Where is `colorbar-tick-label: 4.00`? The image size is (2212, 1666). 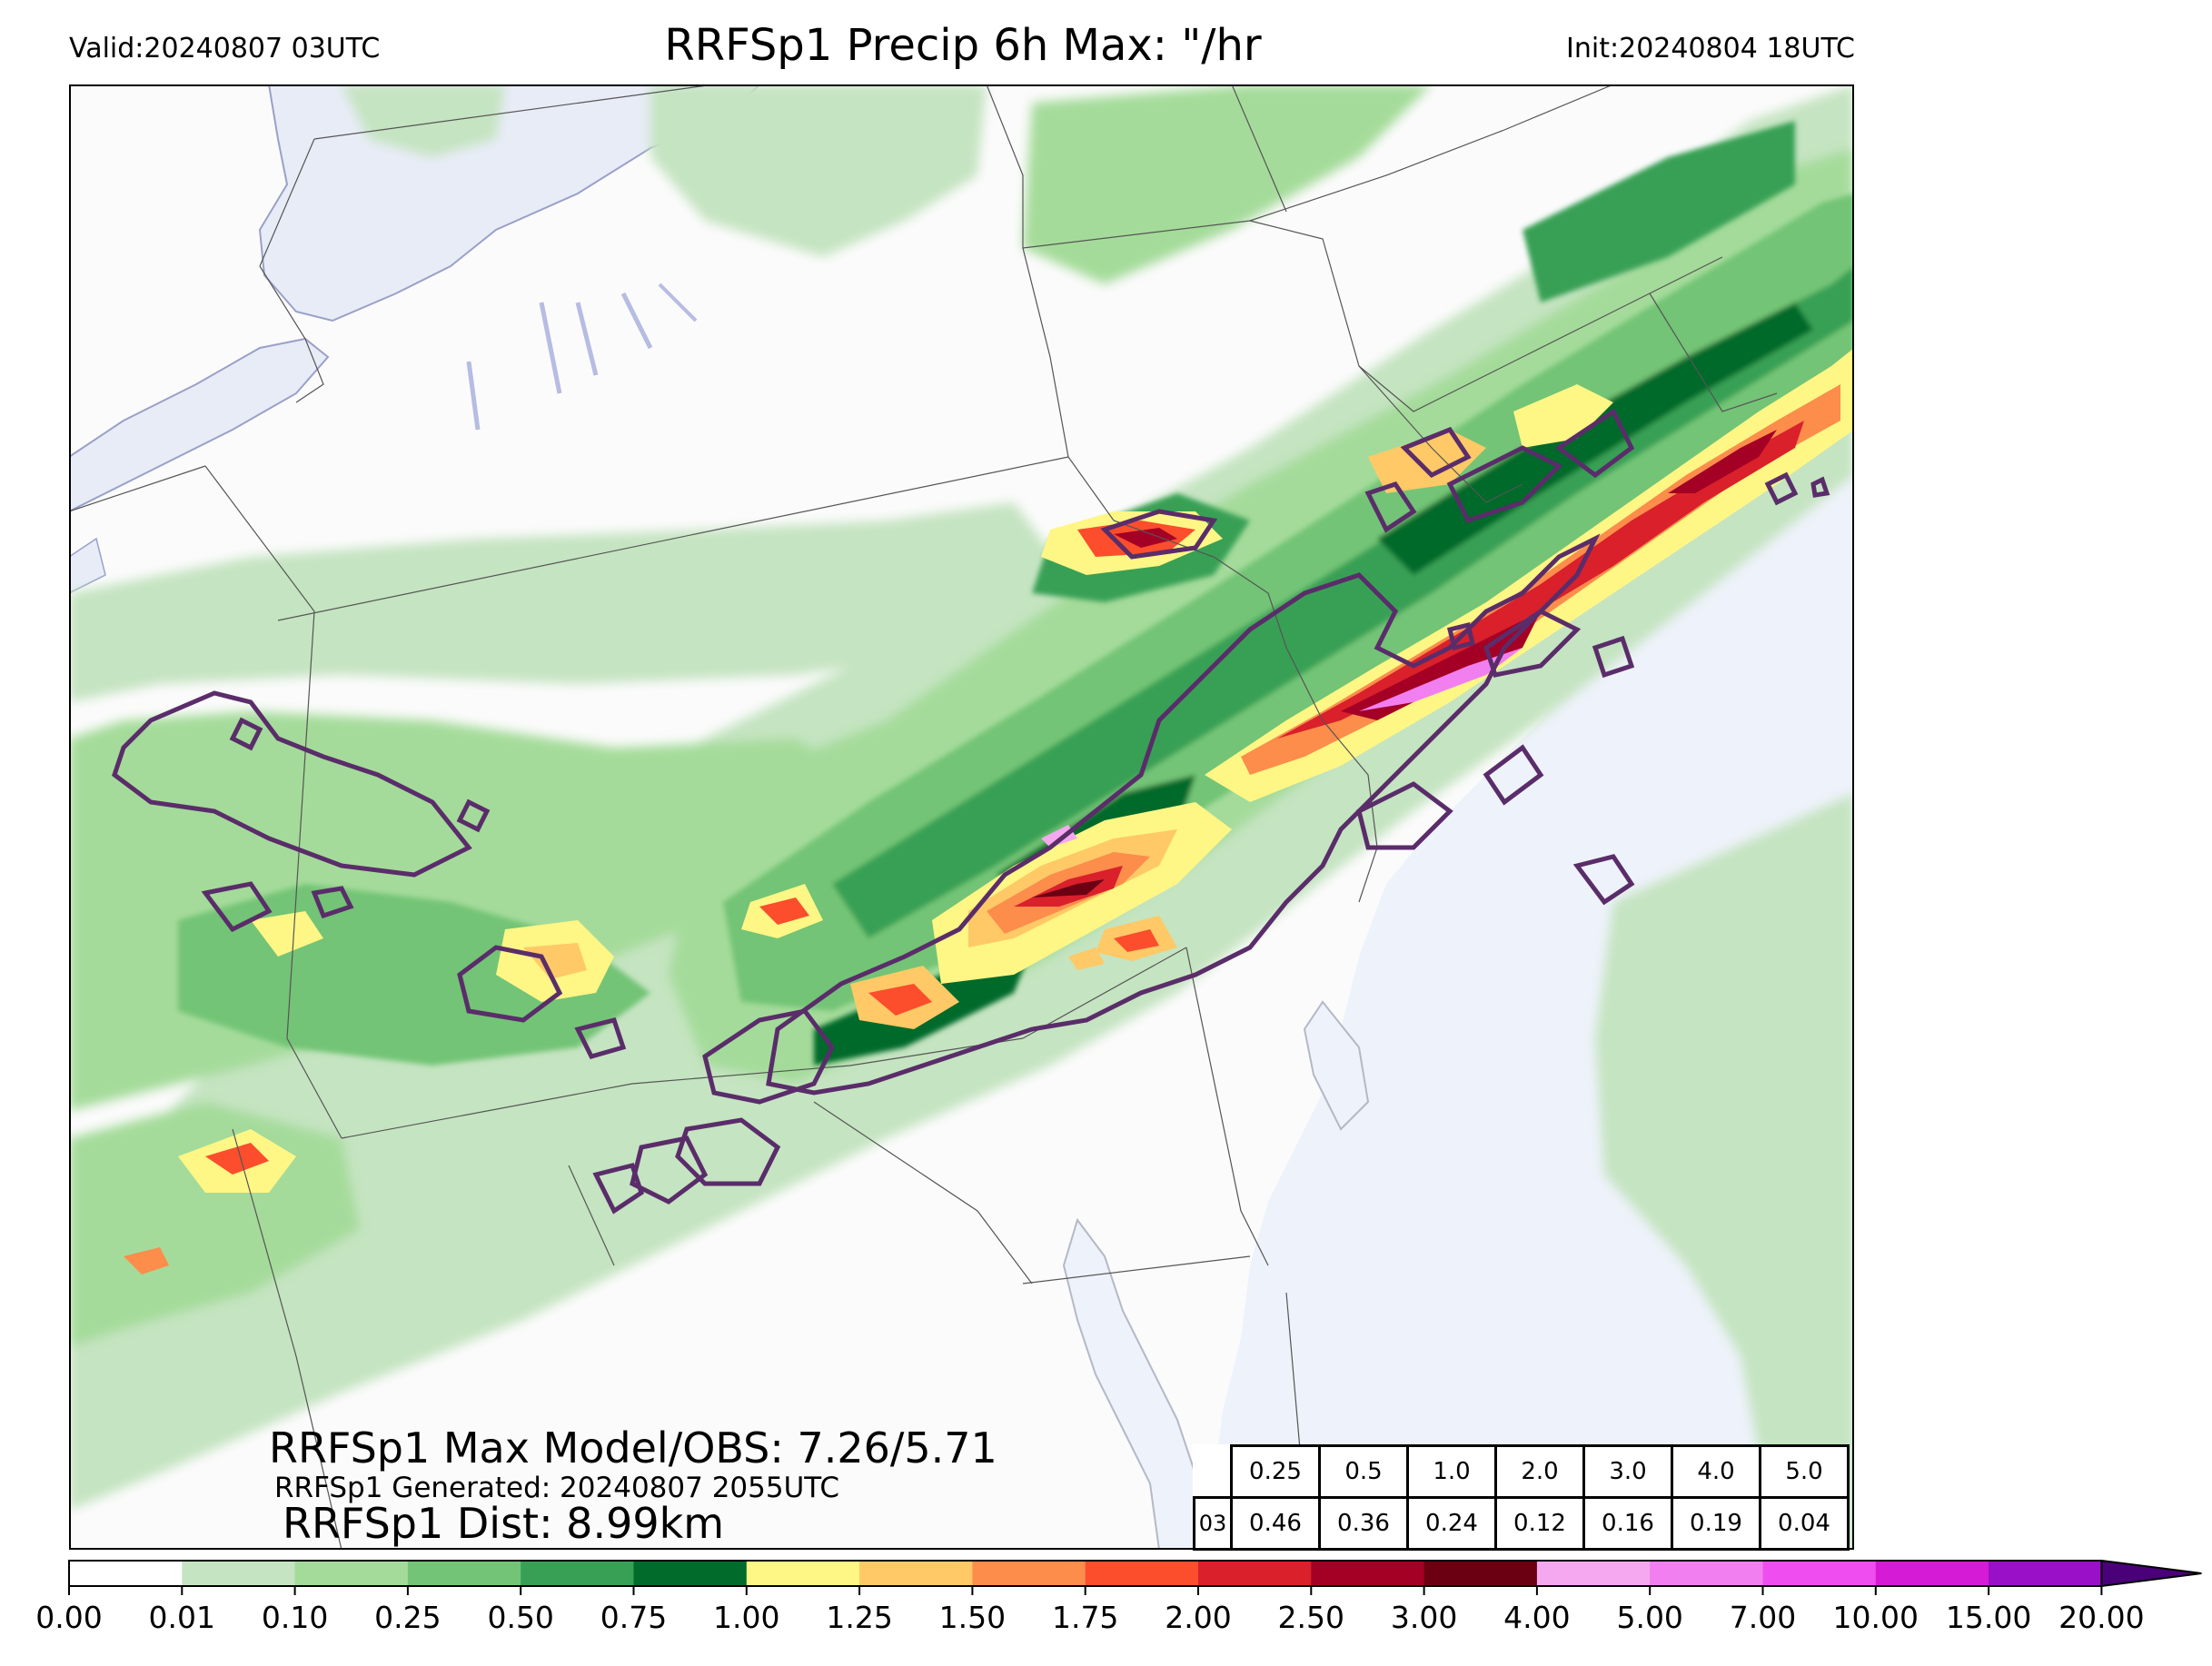
colorbar-tick-label: 4.00 is located at coordinates (1536, 1617).